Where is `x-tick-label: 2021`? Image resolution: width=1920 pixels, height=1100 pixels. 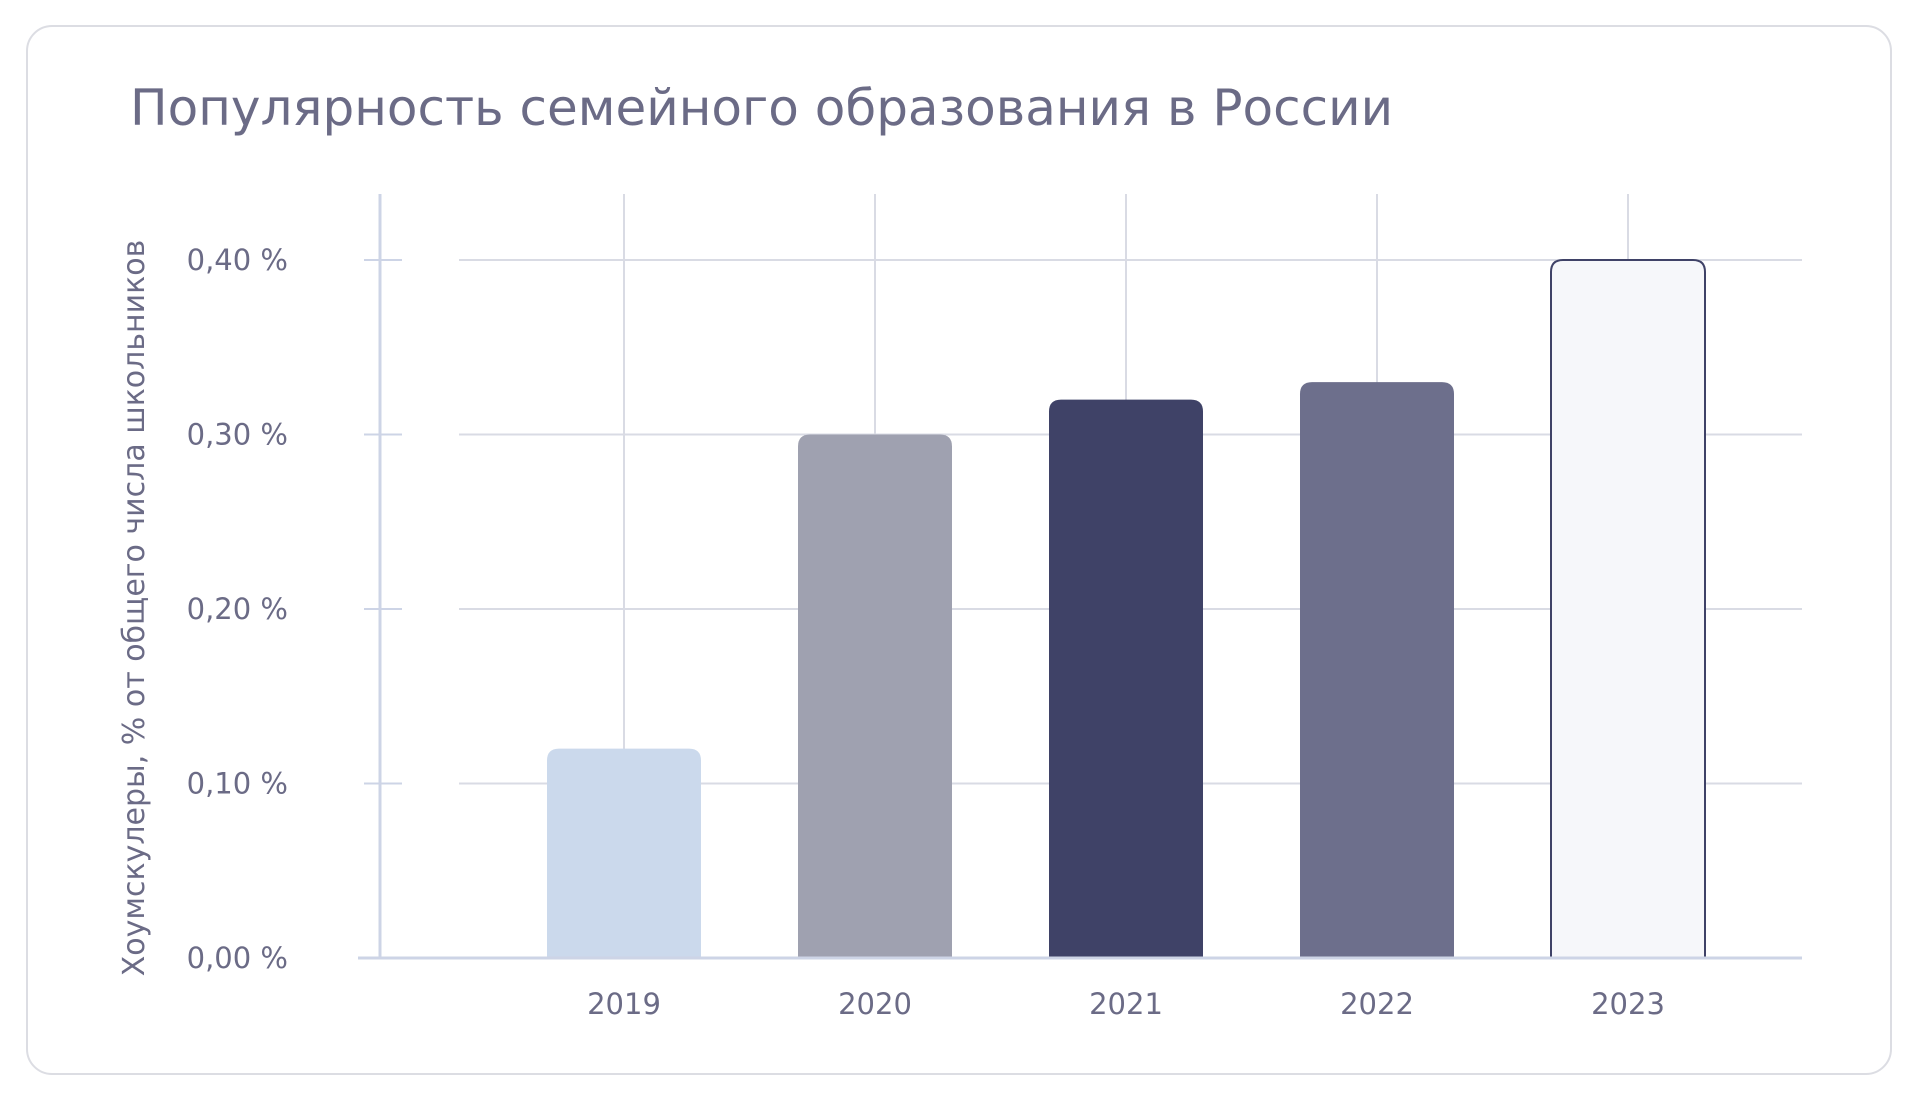 x-tick-label: 2021 is located at coordinates (1126, 1004).